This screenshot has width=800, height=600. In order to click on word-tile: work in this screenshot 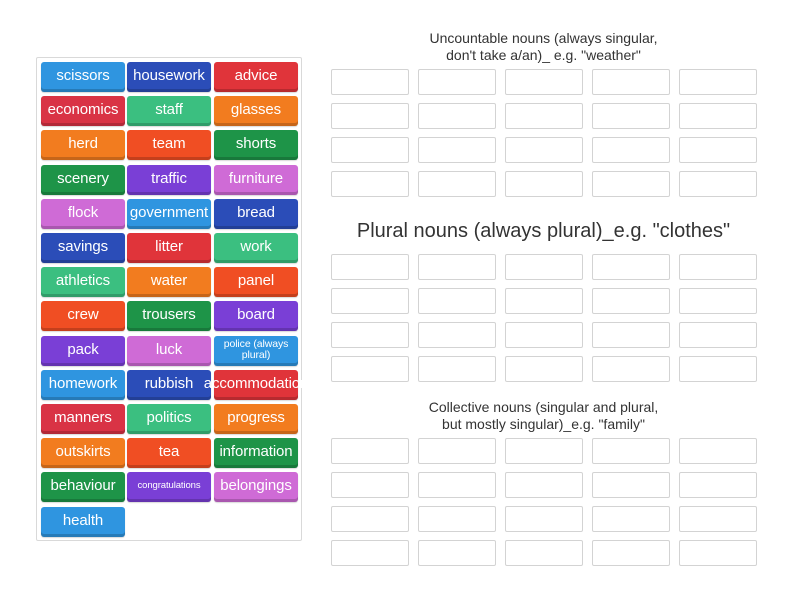, I will do `click(256, 248)`.